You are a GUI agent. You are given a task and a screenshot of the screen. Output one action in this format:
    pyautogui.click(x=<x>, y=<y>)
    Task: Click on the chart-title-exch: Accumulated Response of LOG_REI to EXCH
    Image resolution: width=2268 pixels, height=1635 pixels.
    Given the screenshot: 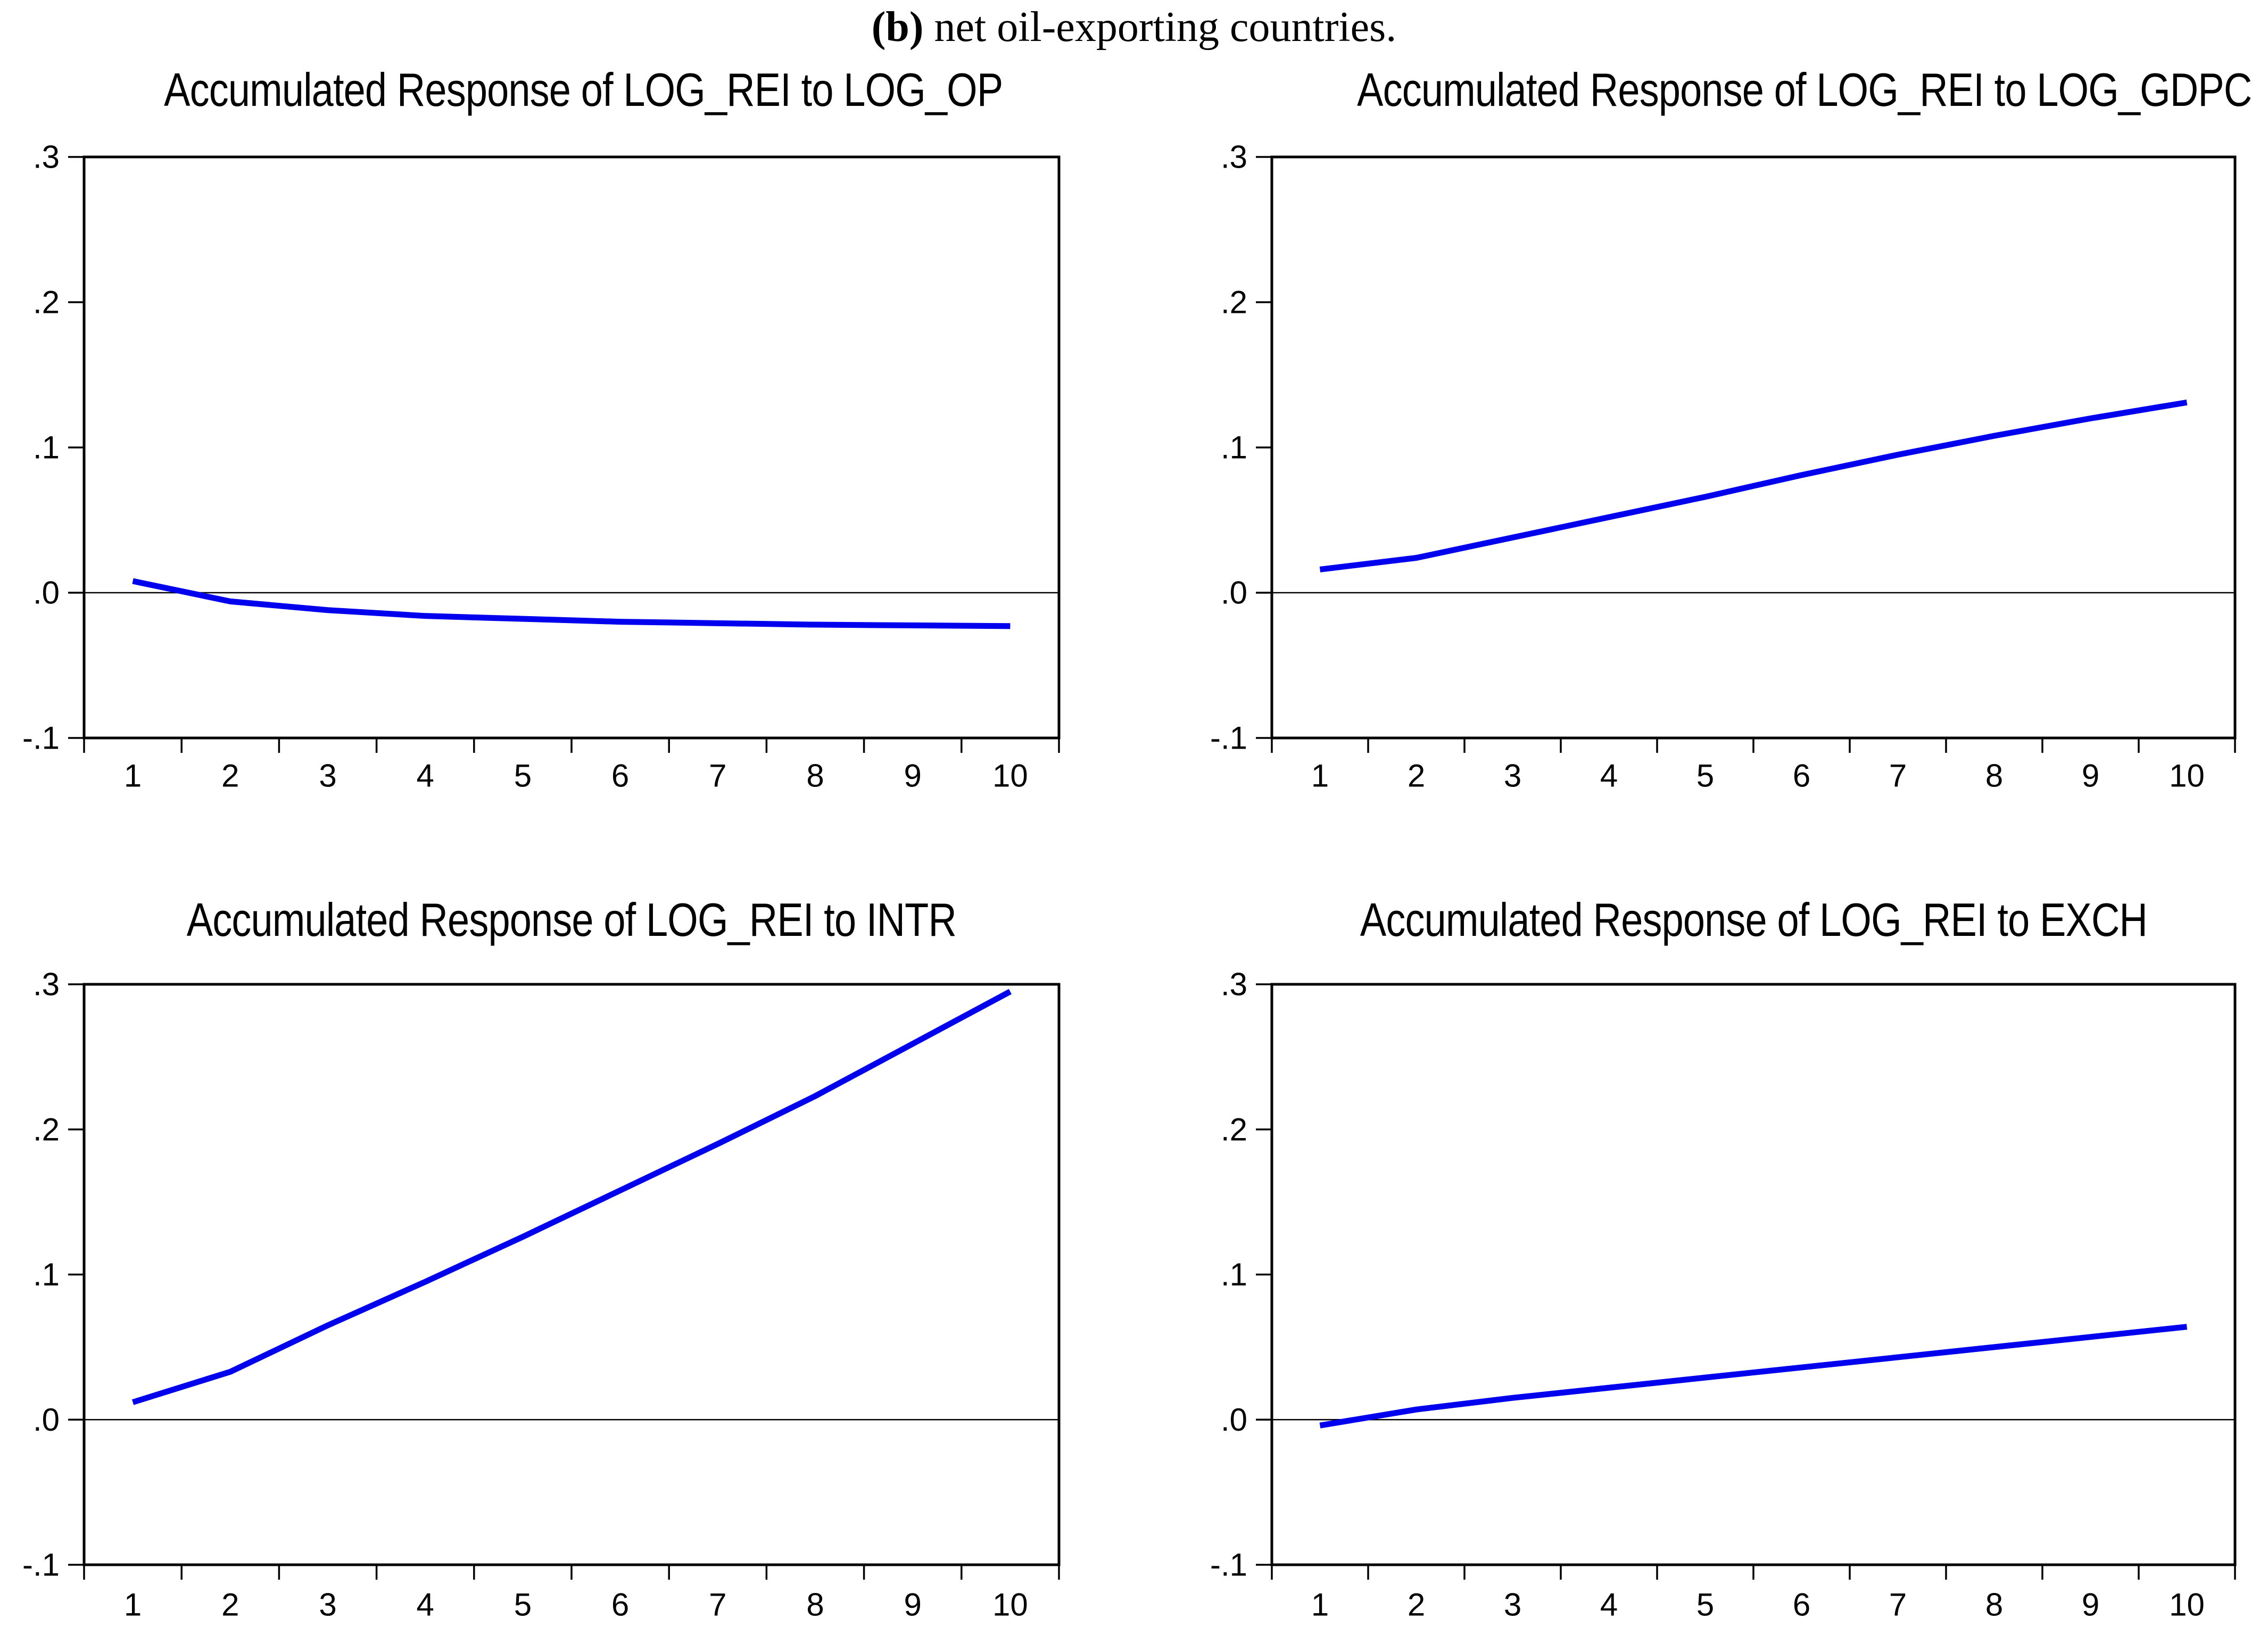 What is the action you would take?
    pyautogui.click(x=1754, y=919)
    